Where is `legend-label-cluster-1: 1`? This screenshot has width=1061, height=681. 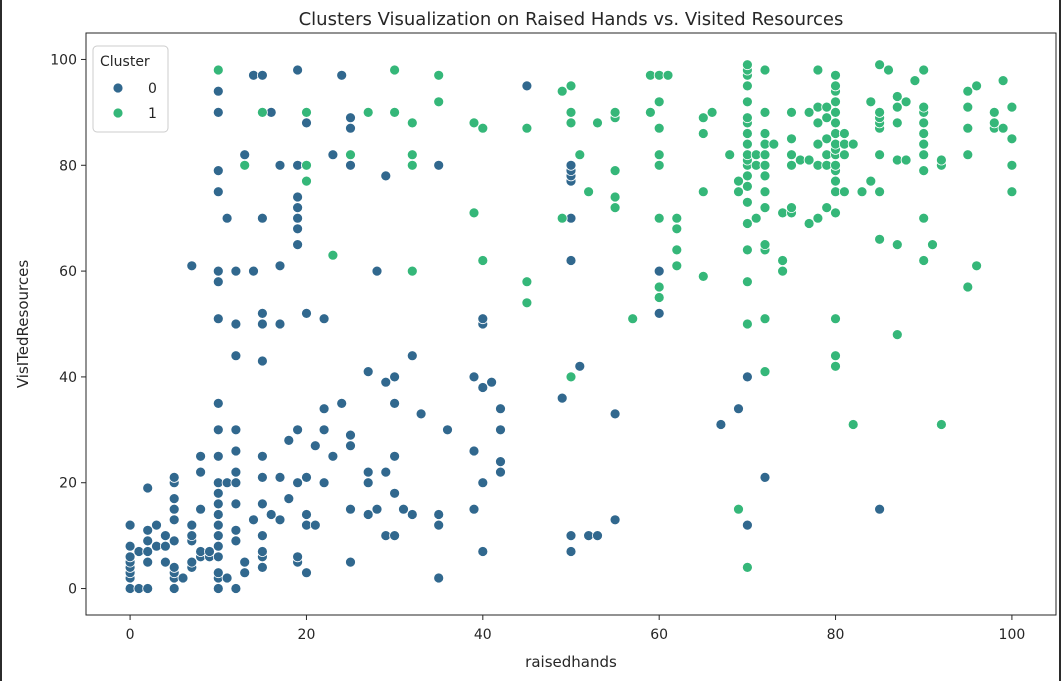 legend-label-cluster-1: 1 is located at coordinates (152, 114).